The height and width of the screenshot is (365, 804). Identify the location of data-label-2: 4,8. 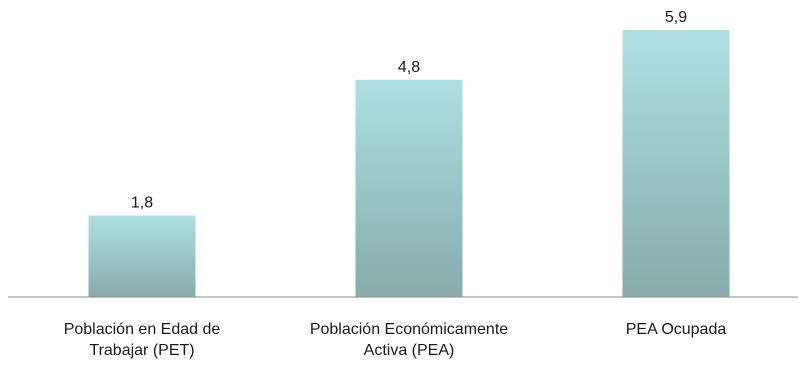
(409, 67).